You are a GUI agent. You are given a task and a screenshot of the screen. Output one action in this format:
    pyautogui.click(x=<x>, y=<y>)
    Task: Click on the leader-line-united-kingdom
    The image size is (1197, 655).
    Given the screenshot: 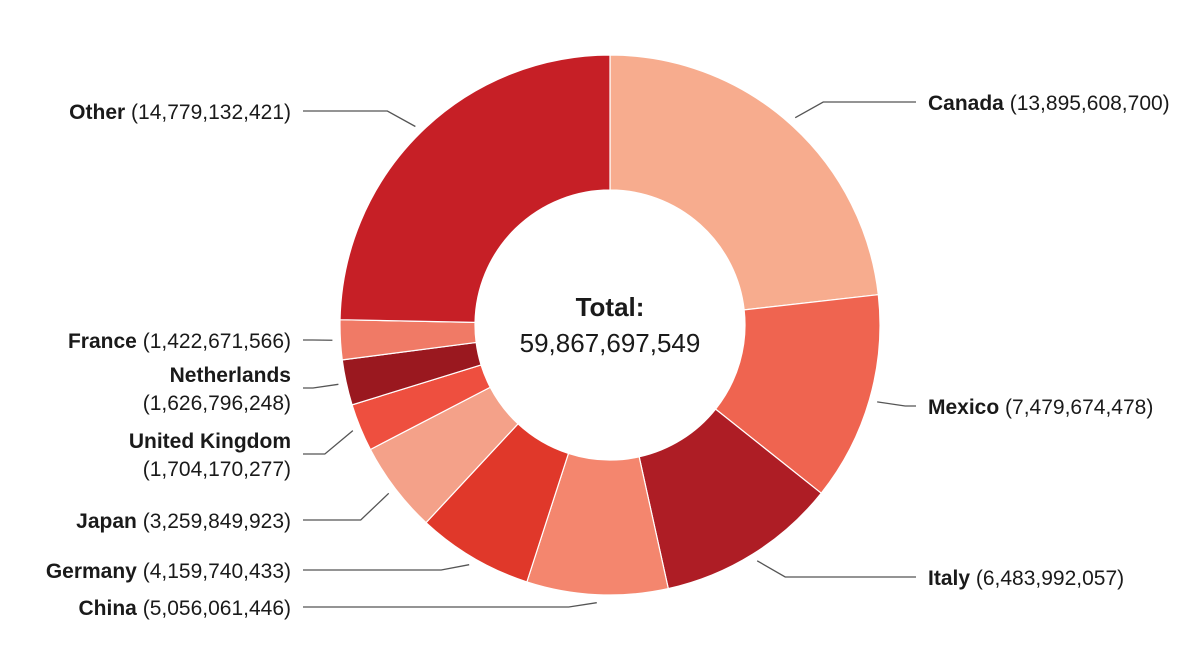 What is the action you would take?
    pyautogui.click(x=328, y=442)
    